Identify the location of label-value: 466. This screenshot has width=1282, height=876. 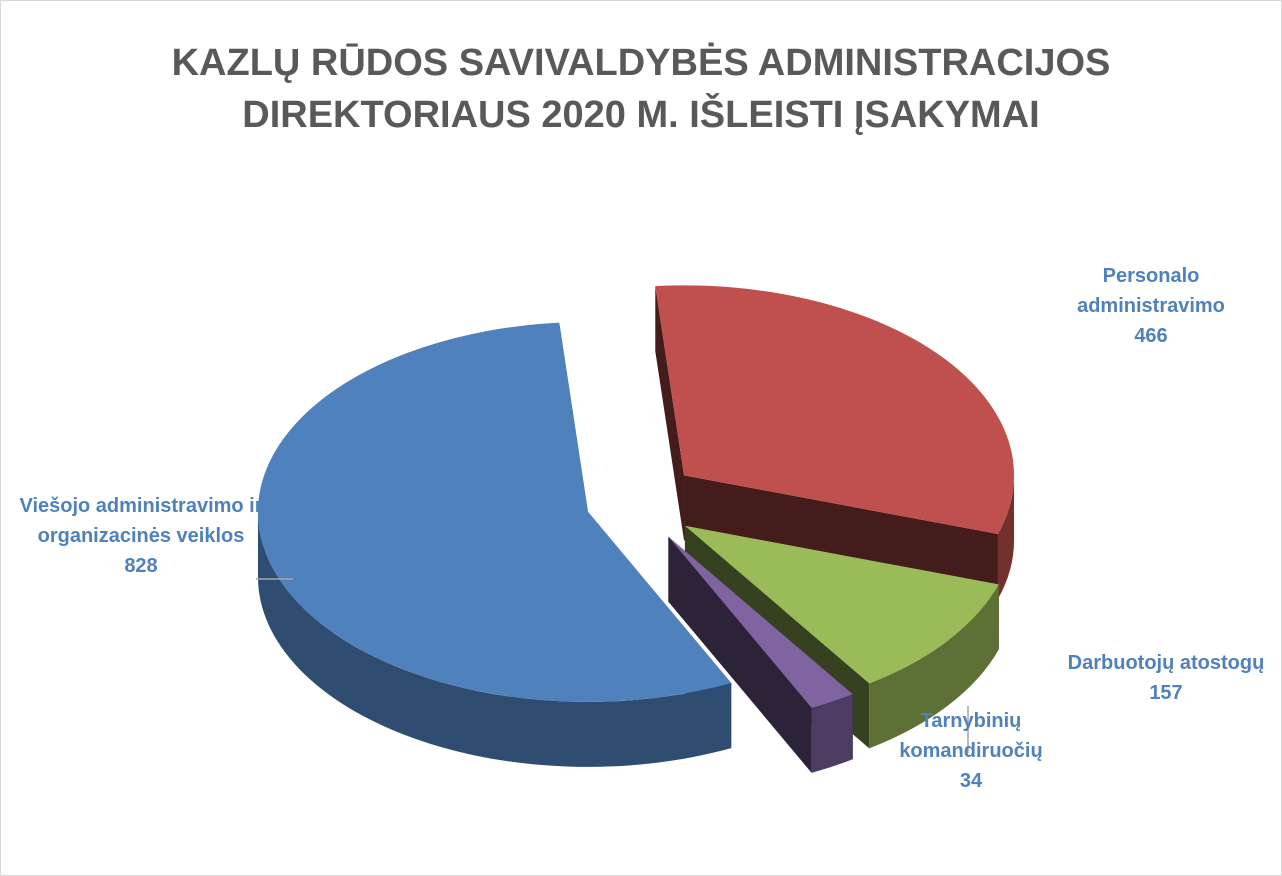
(1151, 336).